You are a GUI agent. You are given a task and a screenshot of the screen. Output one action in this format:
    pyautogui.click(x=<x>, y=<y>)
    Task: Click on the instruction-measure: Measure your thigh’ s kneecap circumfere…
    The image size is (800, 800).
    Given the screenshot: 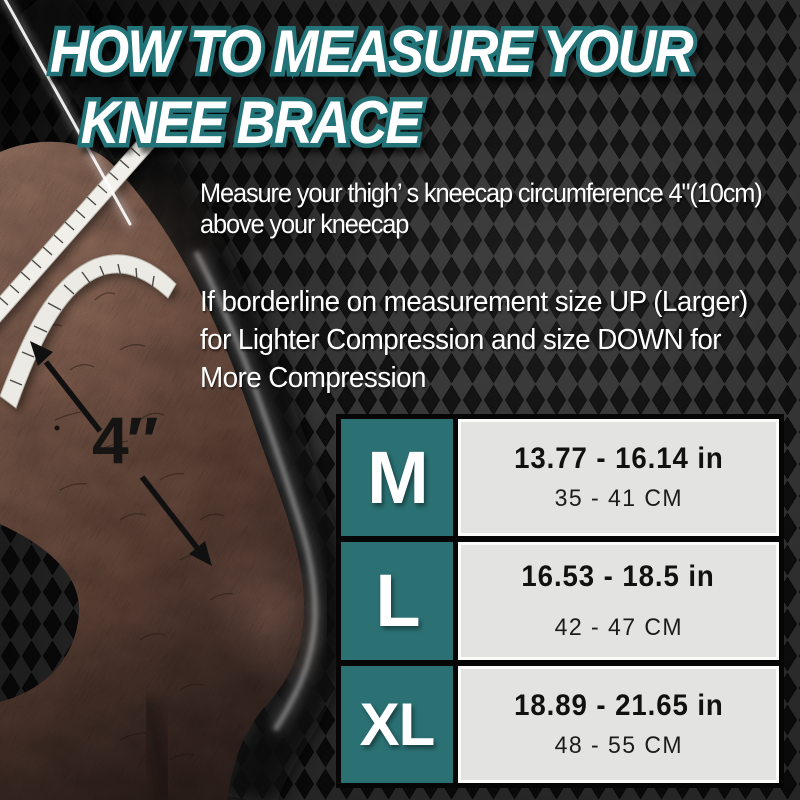 What is the action you would take?
    pyautogui.click(x=481, y=209)
    